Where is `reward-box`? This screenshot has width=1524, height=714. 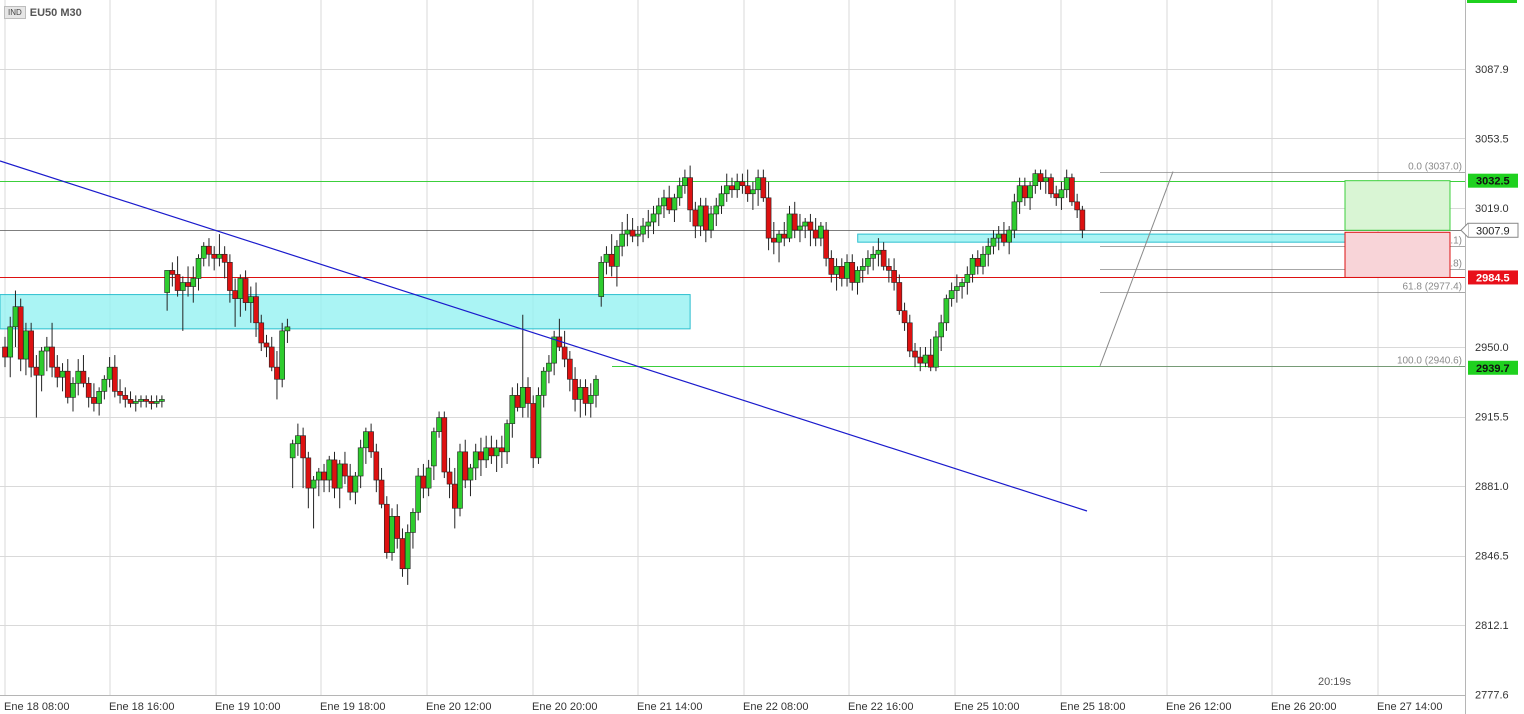
reward-box is located at coordinates (1397, 205).